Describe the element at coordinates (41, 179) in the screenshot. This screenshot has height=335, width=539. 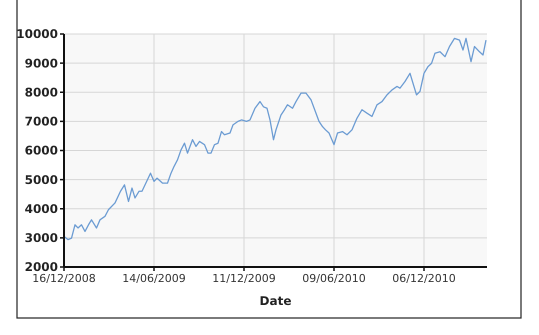
I see `y-tick-label: 5000` at that location.